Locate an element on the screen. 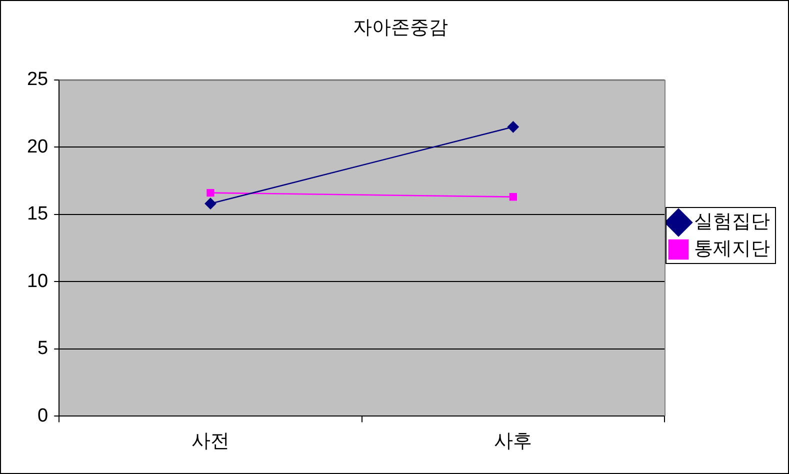 The height and width of the screenshot is (474, 789). x-tick-label: 사후 is located at coordinates (513, 441).